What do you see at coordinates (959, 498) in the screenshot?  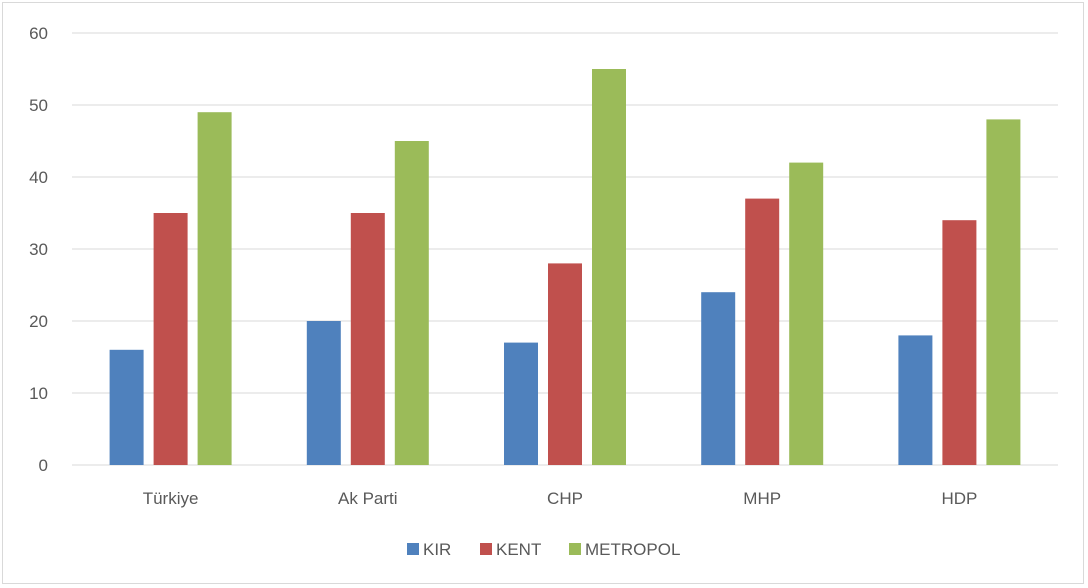 I see `x-tick-label: HDP` at bounding box center [959, 498].